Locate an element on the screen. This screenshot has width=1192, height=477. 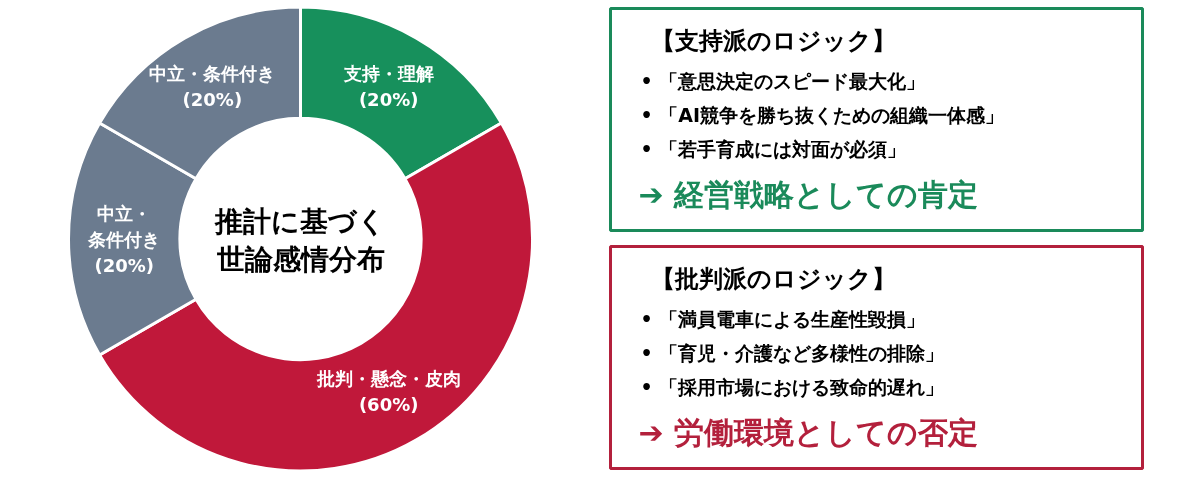
text: 【批判派のロジック】 is located at coordinates (773, 278).